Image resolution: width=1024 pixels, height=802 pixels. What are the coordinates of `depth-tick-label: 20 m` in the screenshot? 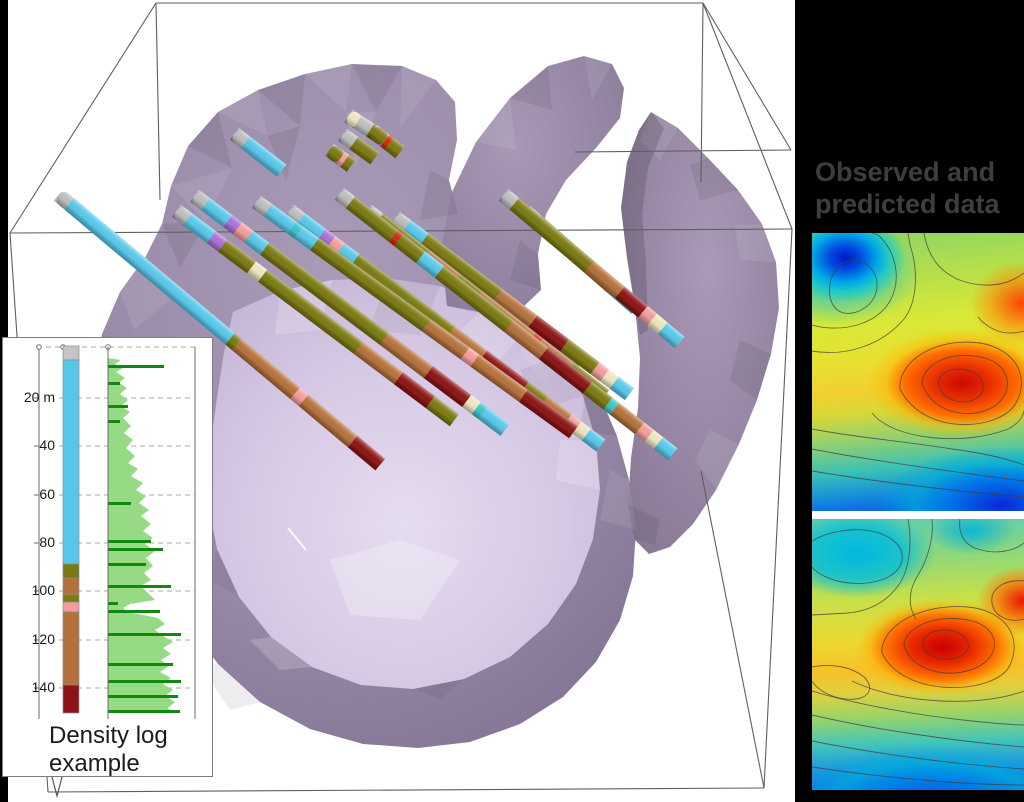 It's located at (39, 397).